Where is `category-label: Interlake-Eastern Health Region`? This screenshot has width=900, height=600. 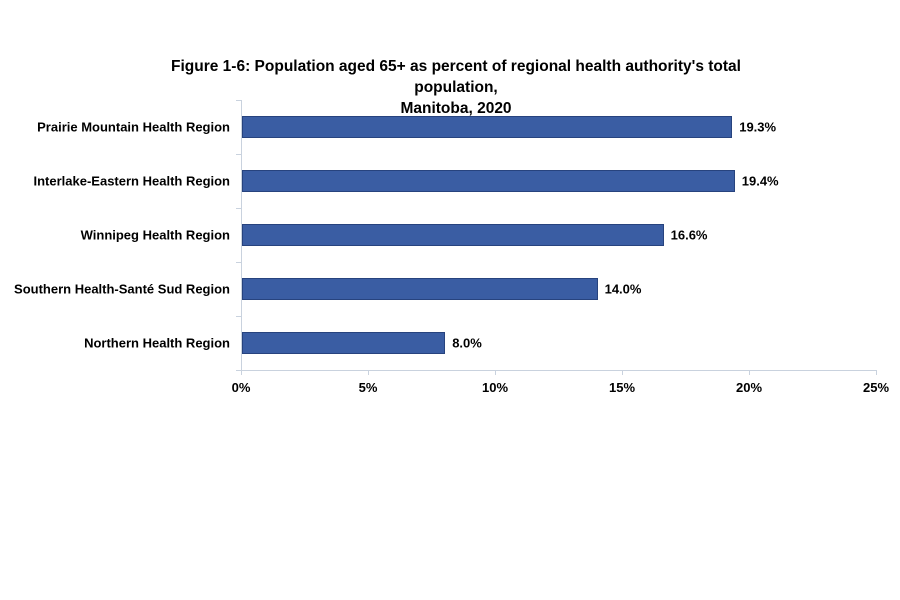
category-label: Interlake-Eastern Health Region is located at coordinates (132, 181).